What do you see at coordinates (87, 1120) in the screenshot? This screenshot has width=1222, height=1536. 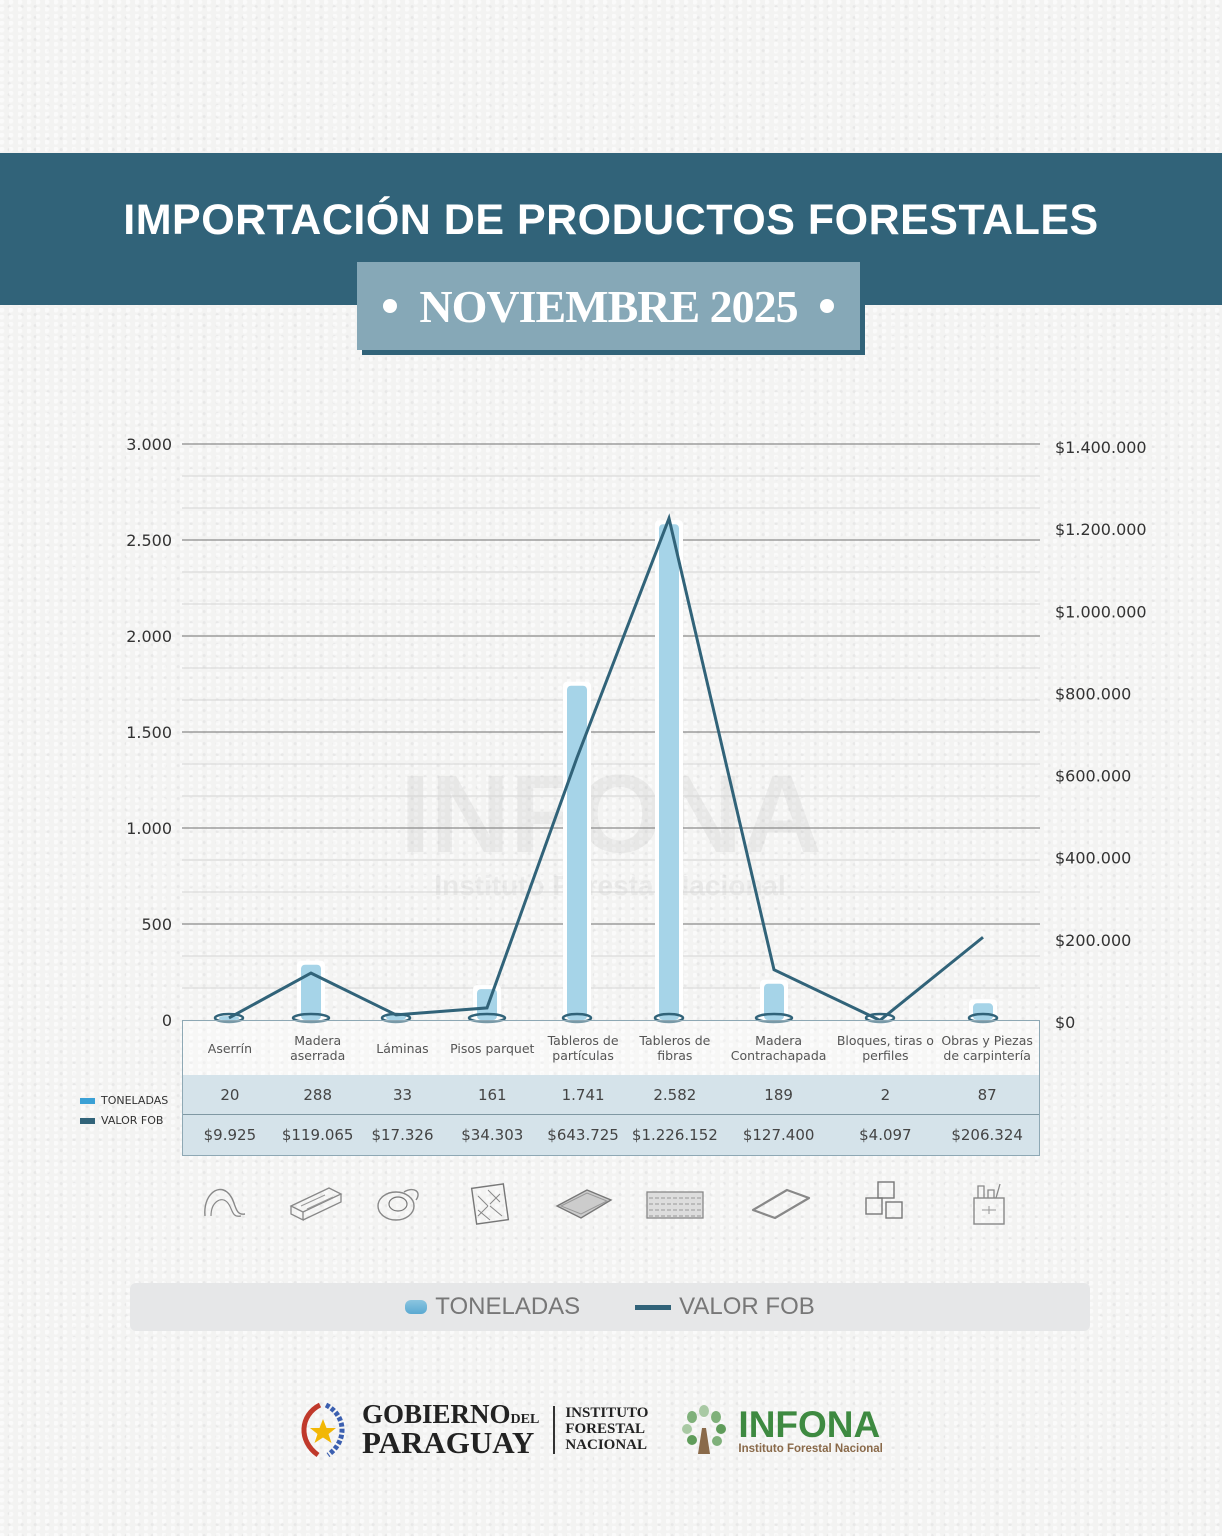 I see `fob-swatch-icon` at bounding box center [87, 1120].